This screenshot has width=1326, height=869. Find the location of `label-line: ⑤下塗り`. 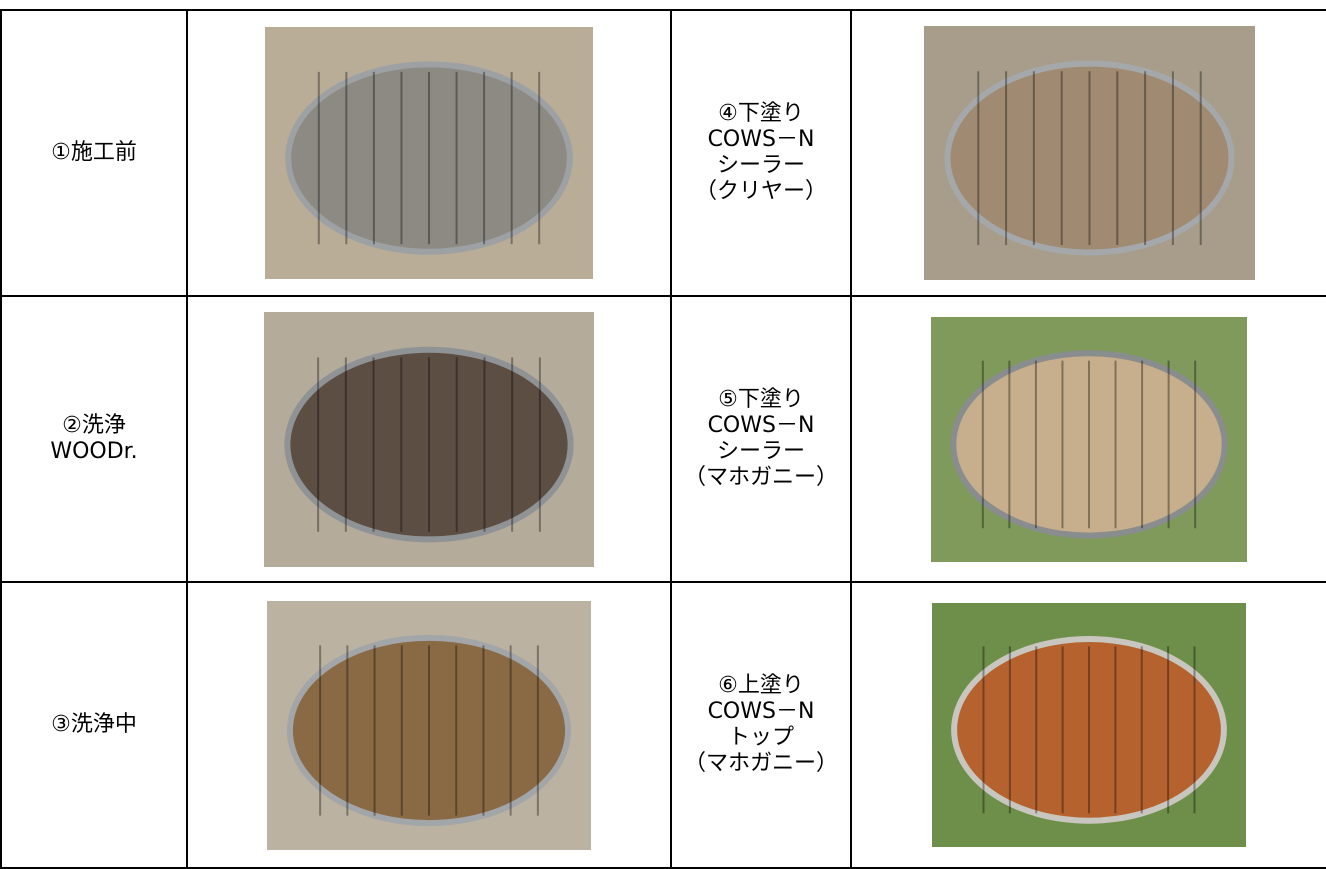

label-line: ⑤下塗り is located at coordinates (761, 399).